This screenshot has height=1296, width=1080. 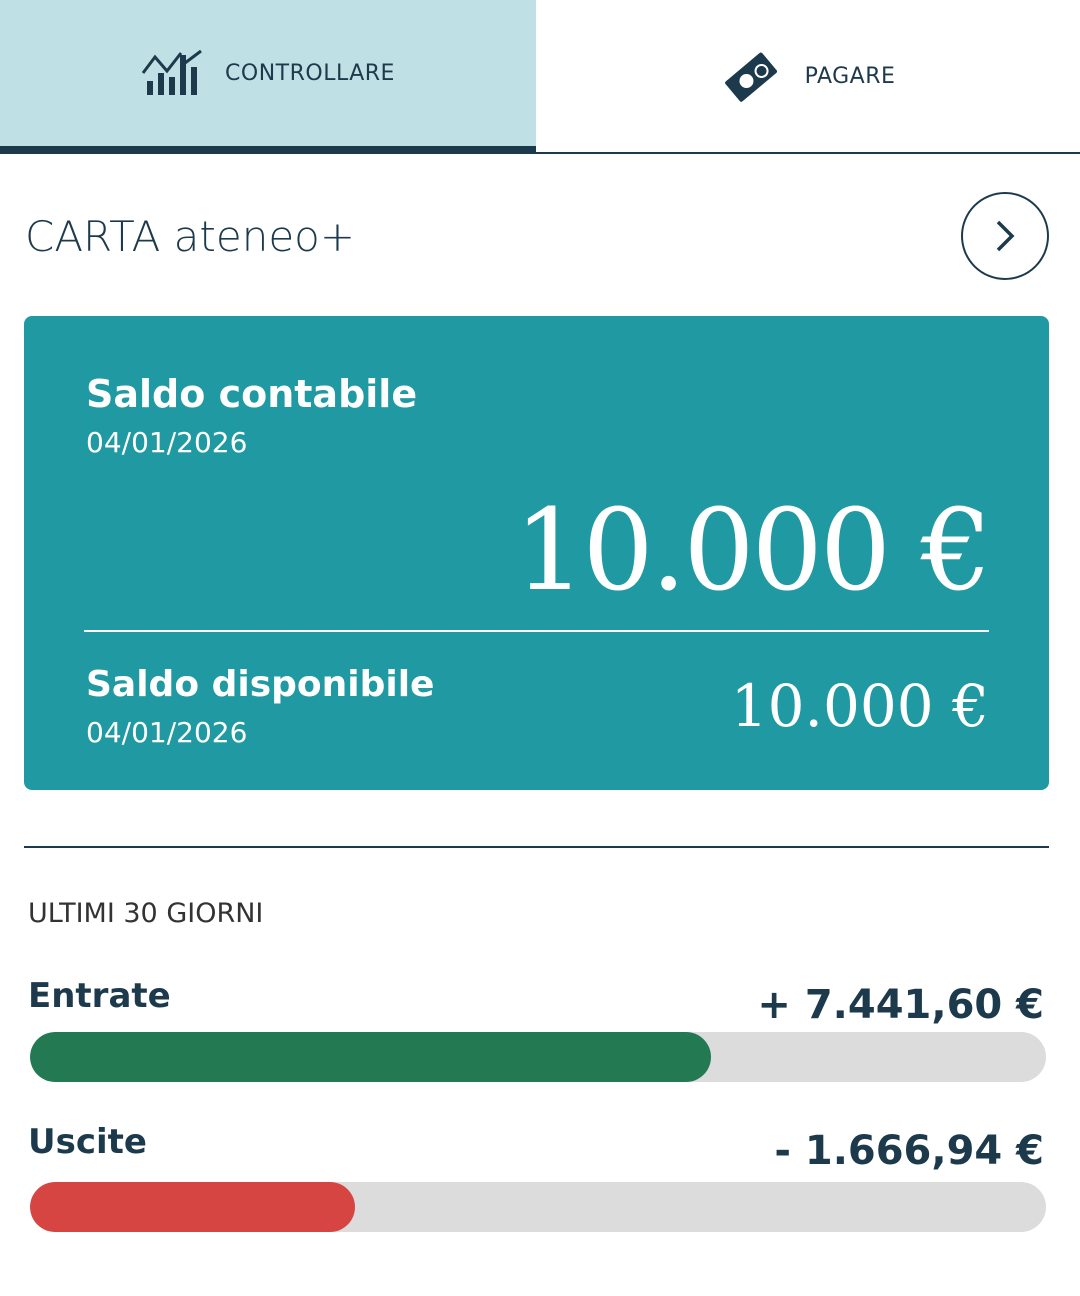 I want to click on tab-controllare: CONTROLLARE, so click(x=268, y=77).